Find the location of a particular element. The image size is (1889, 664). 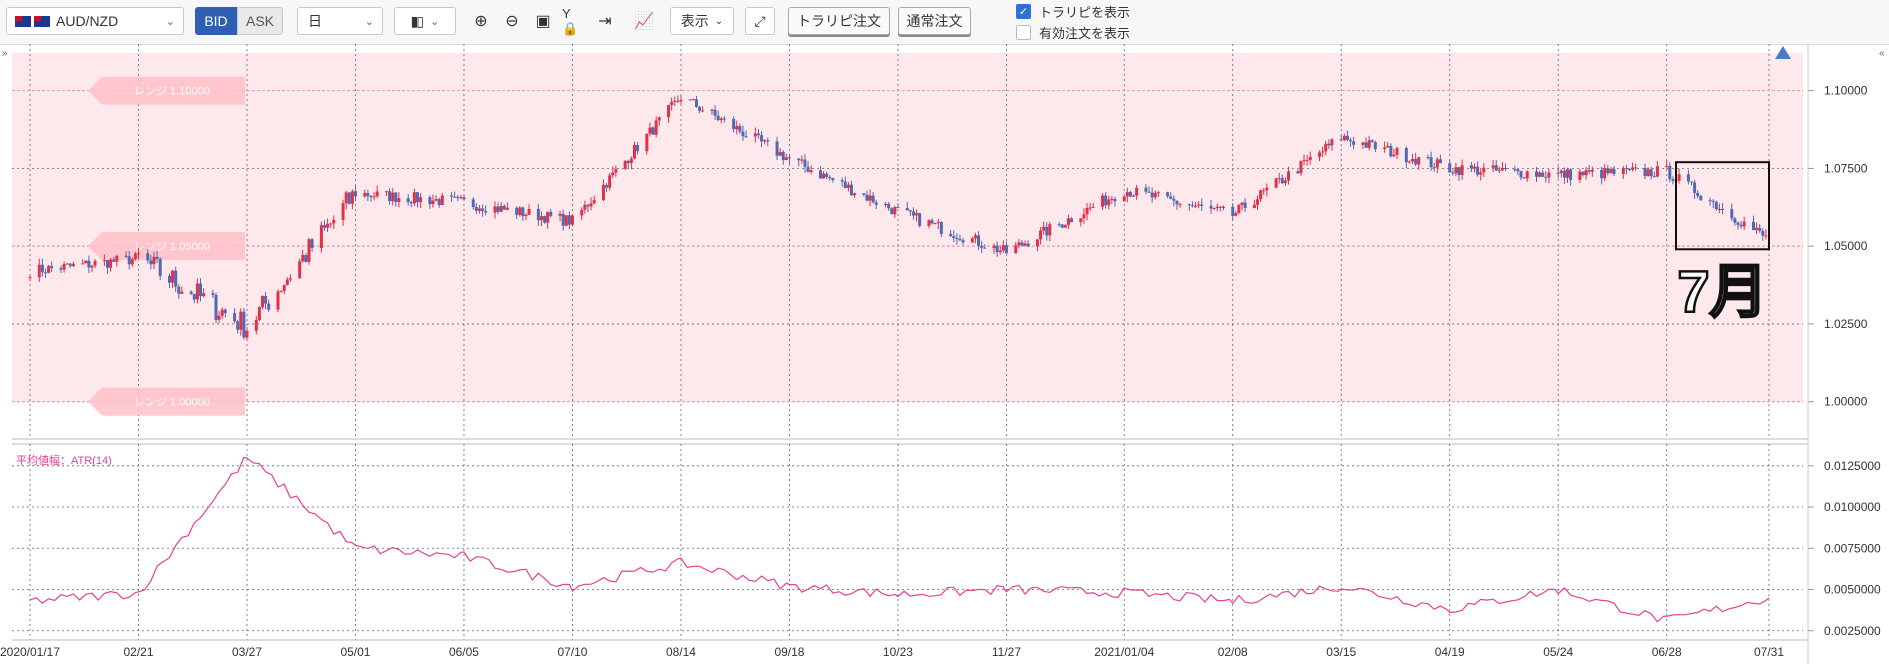

chevron-down-icon: ⌄ is located at coordinates (369, 21).